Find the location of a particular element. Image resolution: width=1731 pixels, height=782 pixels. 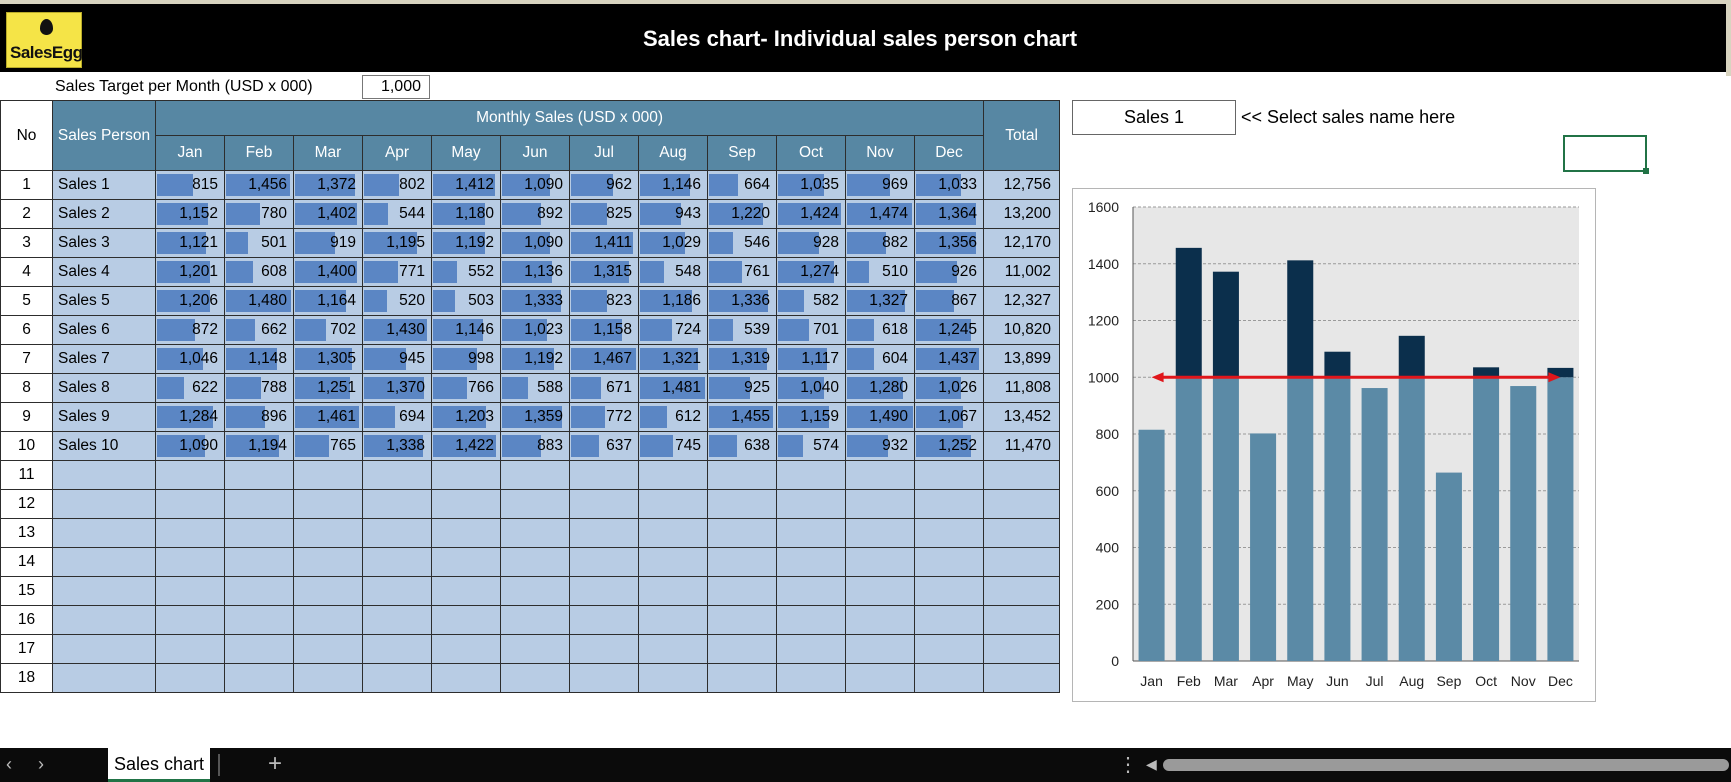

total-cell: 12,327 is located at coordinates (1022, 301).